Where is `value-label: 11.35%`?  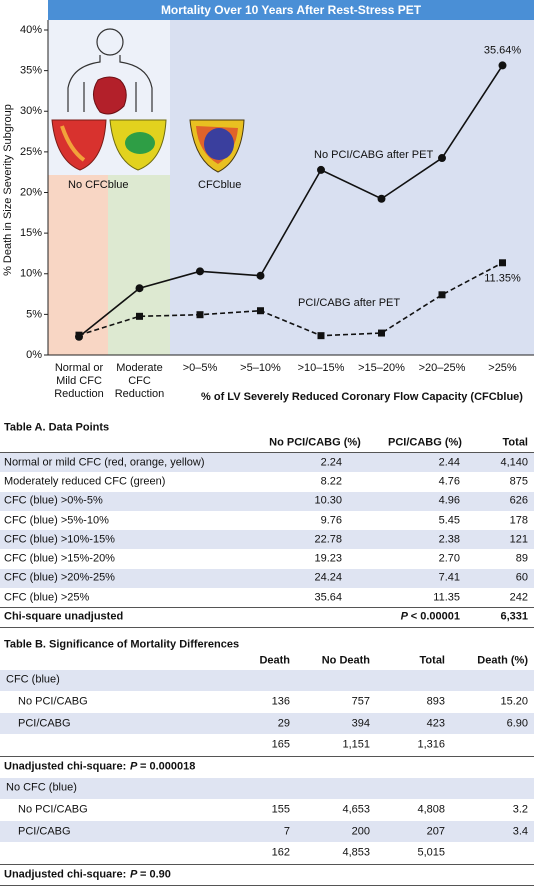 value-label: 11.35% is located at coordinates (502, 279).